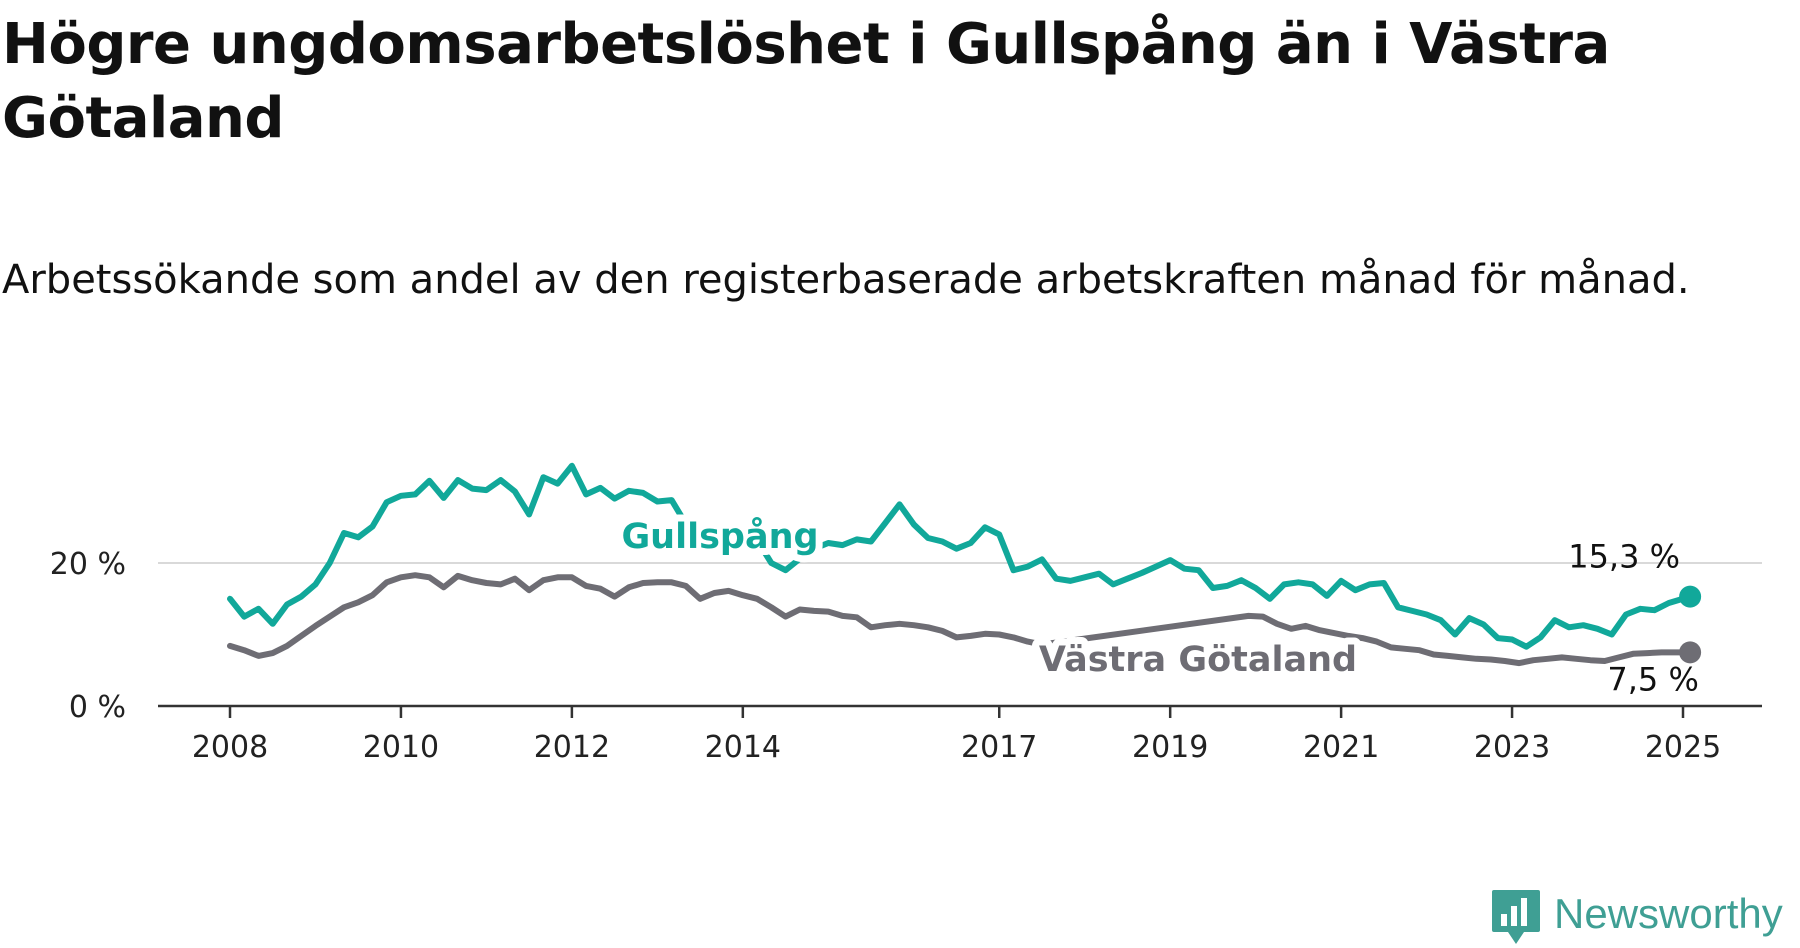 This screenshot has width=1800, height=948. Describe the element at coordinates (88, 564) in the screenshot. I see `y-tick-label: 20 %` at that location.